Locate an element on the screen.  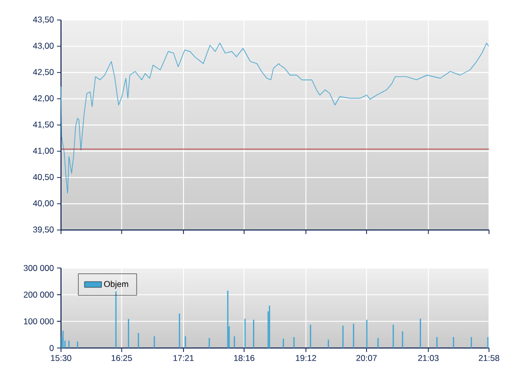
y-tick-label: 42,50 is located at coordinates (43, 72).